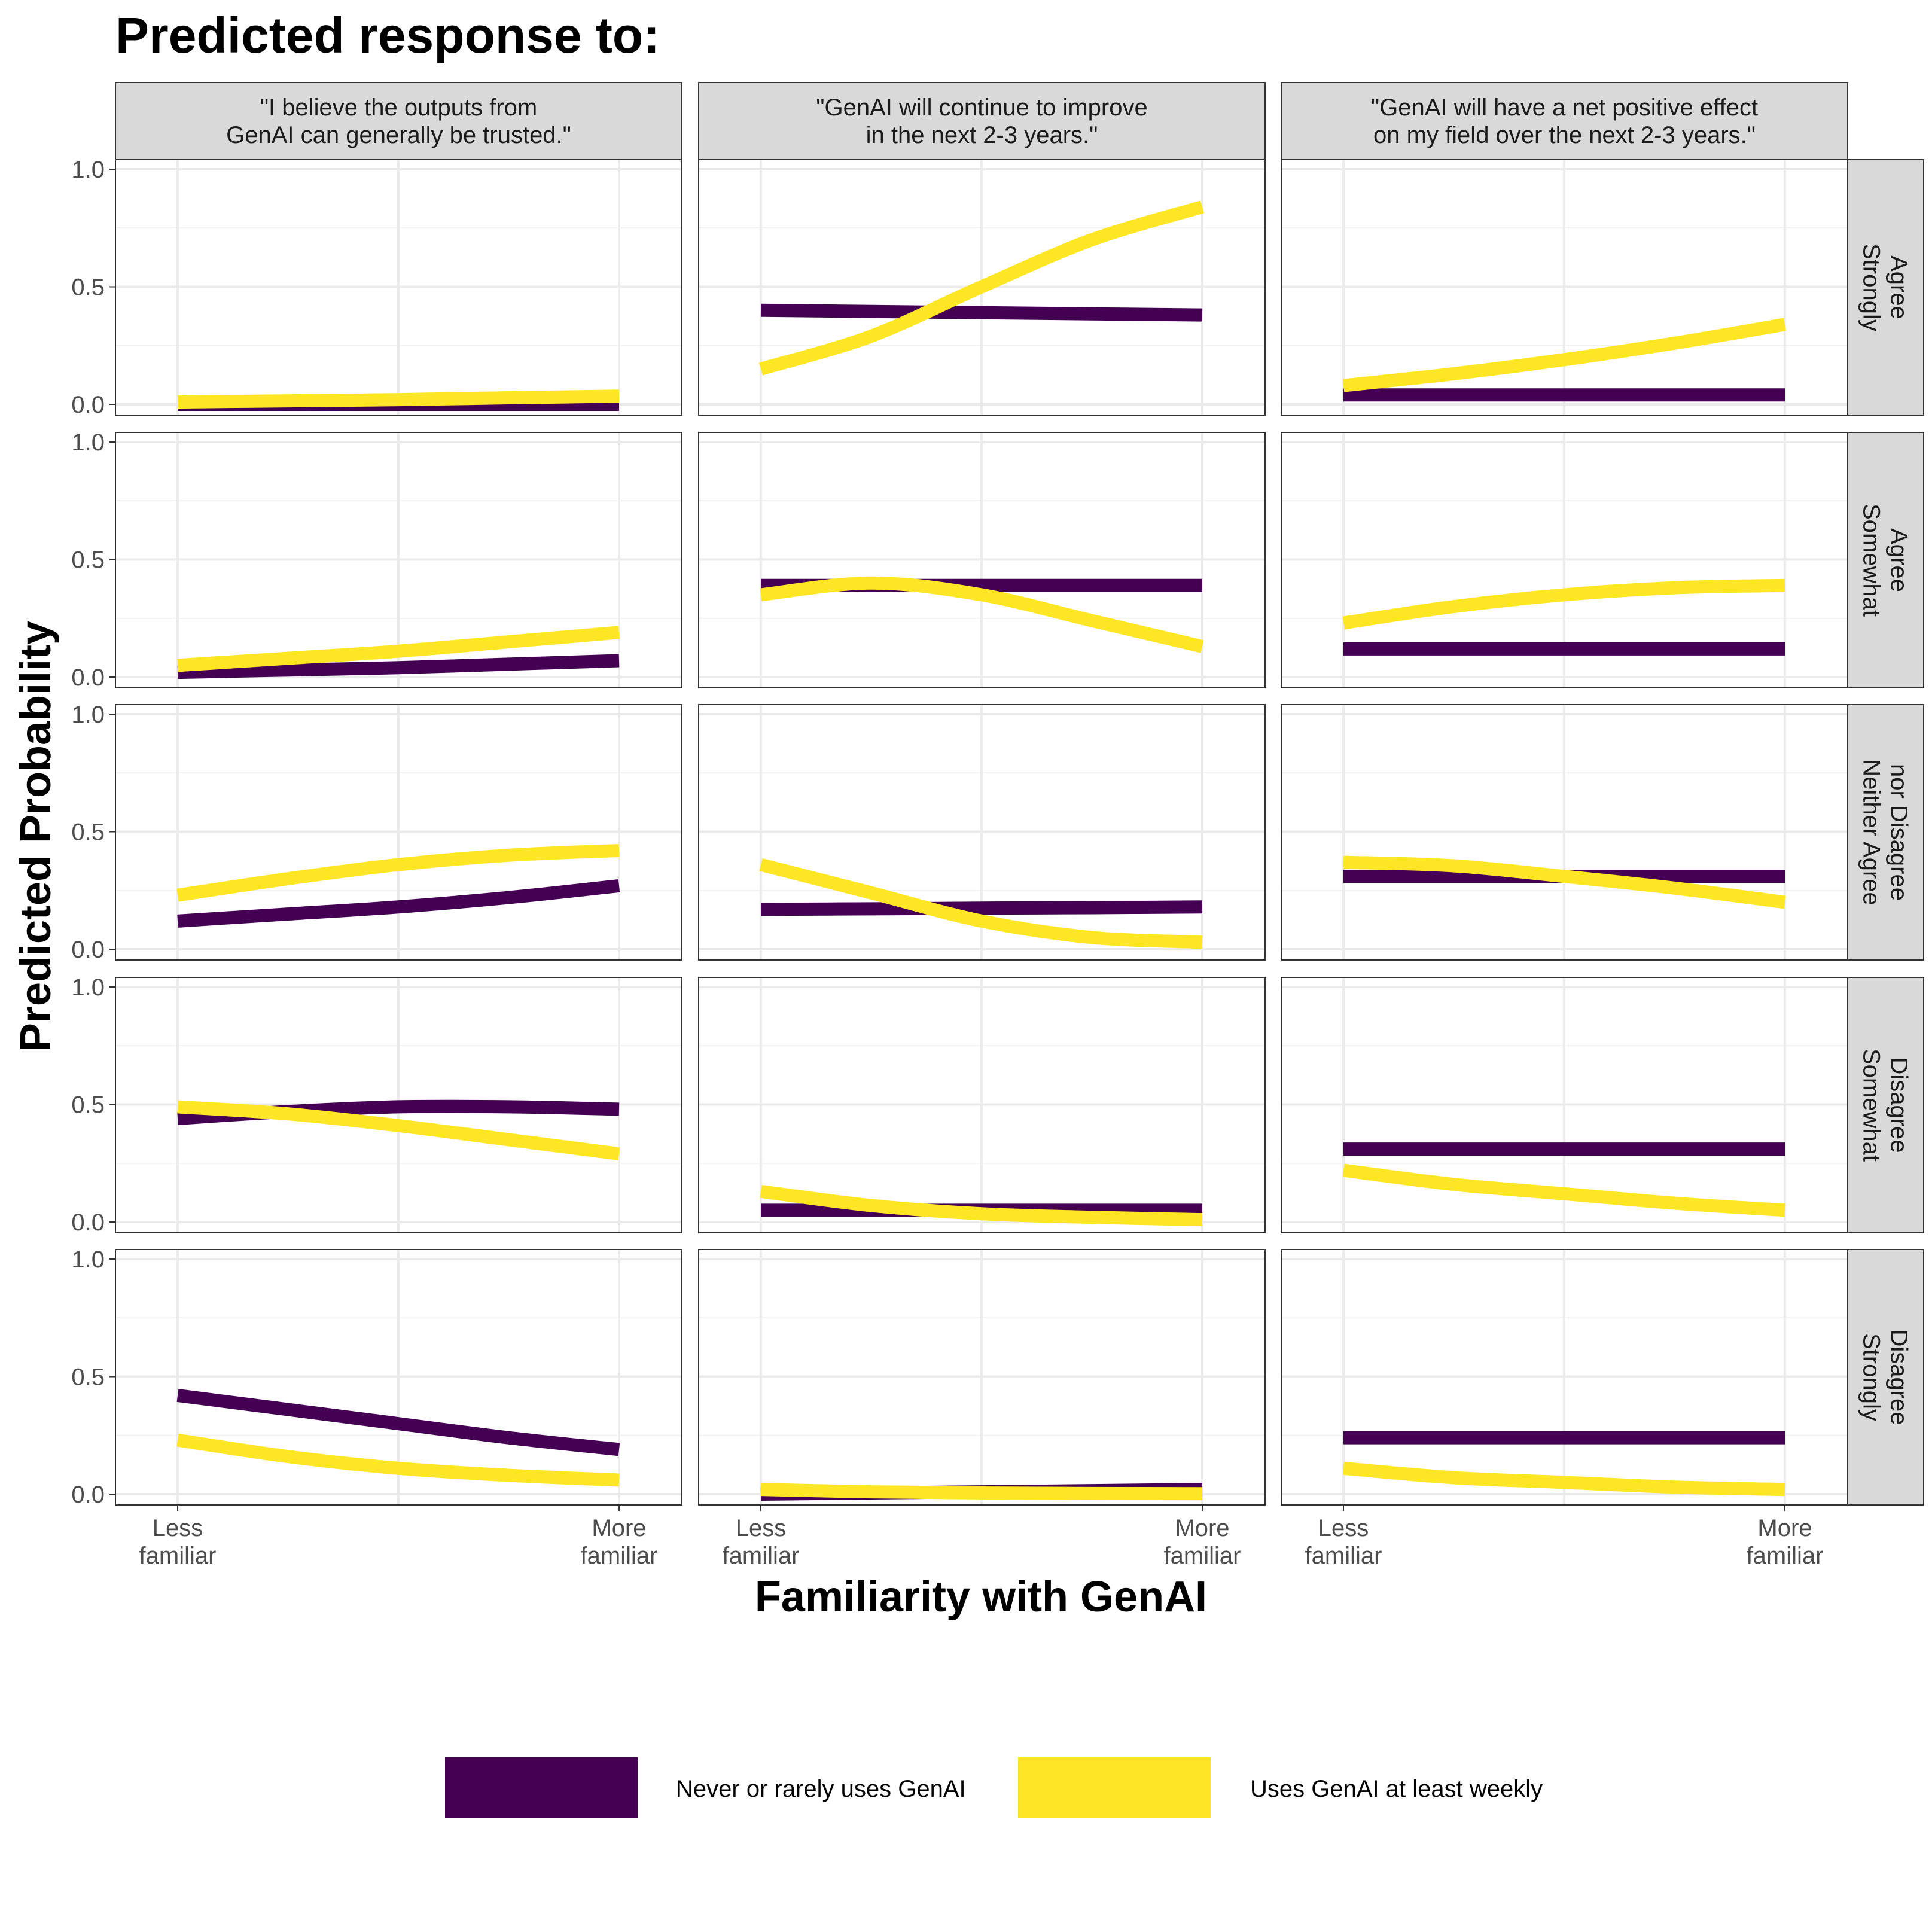  I want to click on column-strip-label: "I believe the outputs from, so click(398, 108).